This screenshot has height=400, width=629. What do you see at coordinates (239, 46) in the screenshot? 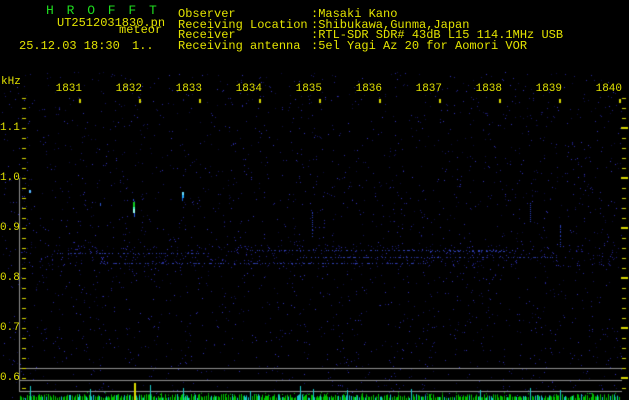
I see `field-label: Receiving antenna` at bounding box center [239, 46].